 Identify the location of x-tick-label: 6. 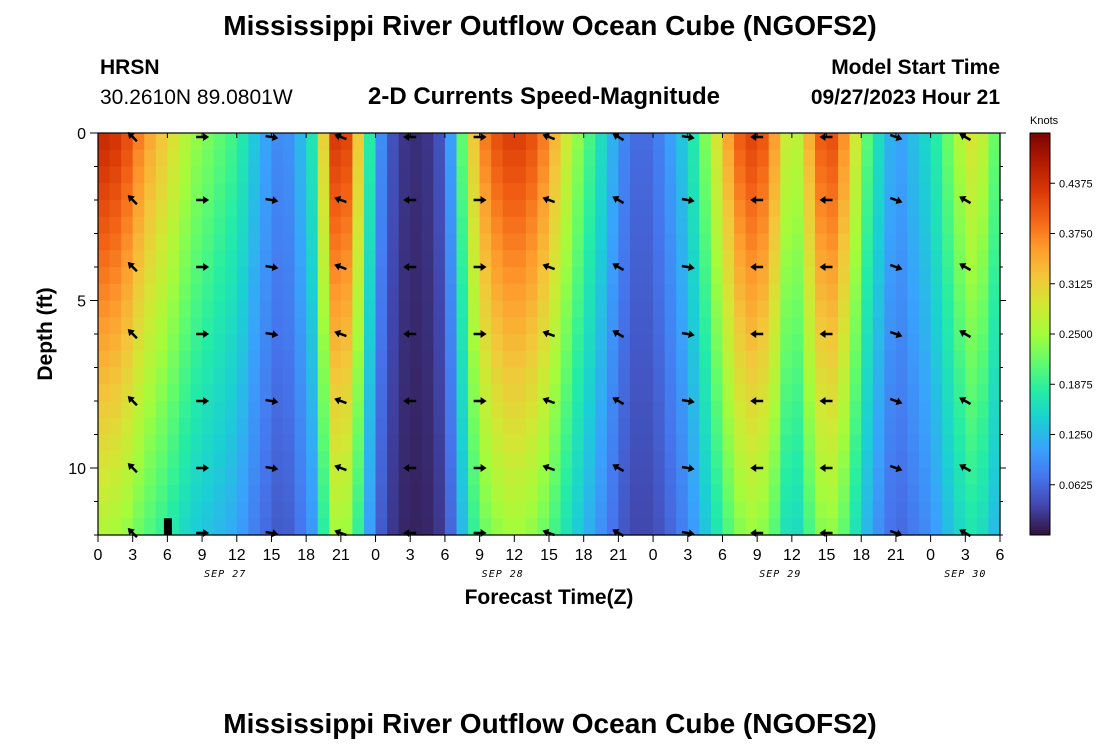
(167, 555).